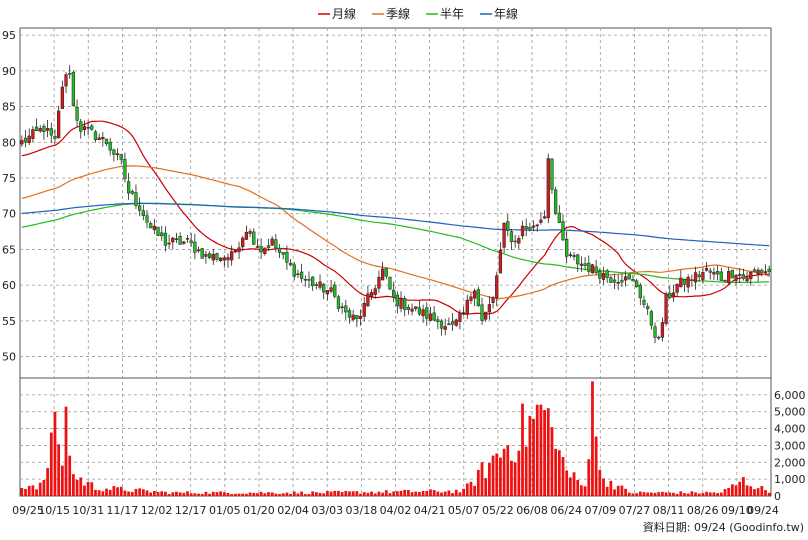  Describe the element at coordinates (464, 510) in the screenshot. I see `date-tick-label: 05/07` at that location.